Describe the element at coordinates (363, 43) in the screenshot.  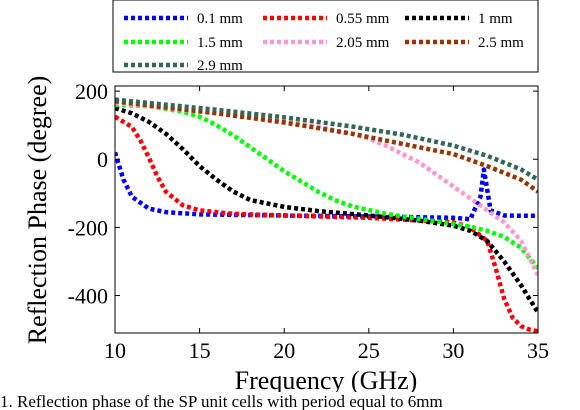
I see `legend-label-4: 2.05 mm` at that location.